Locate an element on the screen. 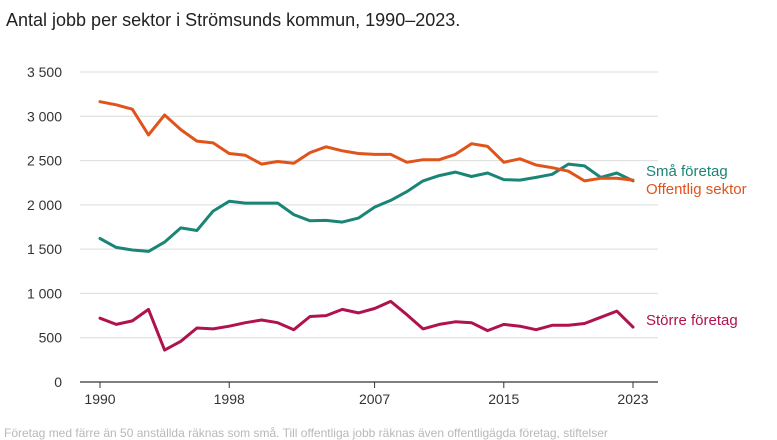 This screenshot has width=777, height=440. x-tick-label: 2015 is located at coordinates (503, 399).